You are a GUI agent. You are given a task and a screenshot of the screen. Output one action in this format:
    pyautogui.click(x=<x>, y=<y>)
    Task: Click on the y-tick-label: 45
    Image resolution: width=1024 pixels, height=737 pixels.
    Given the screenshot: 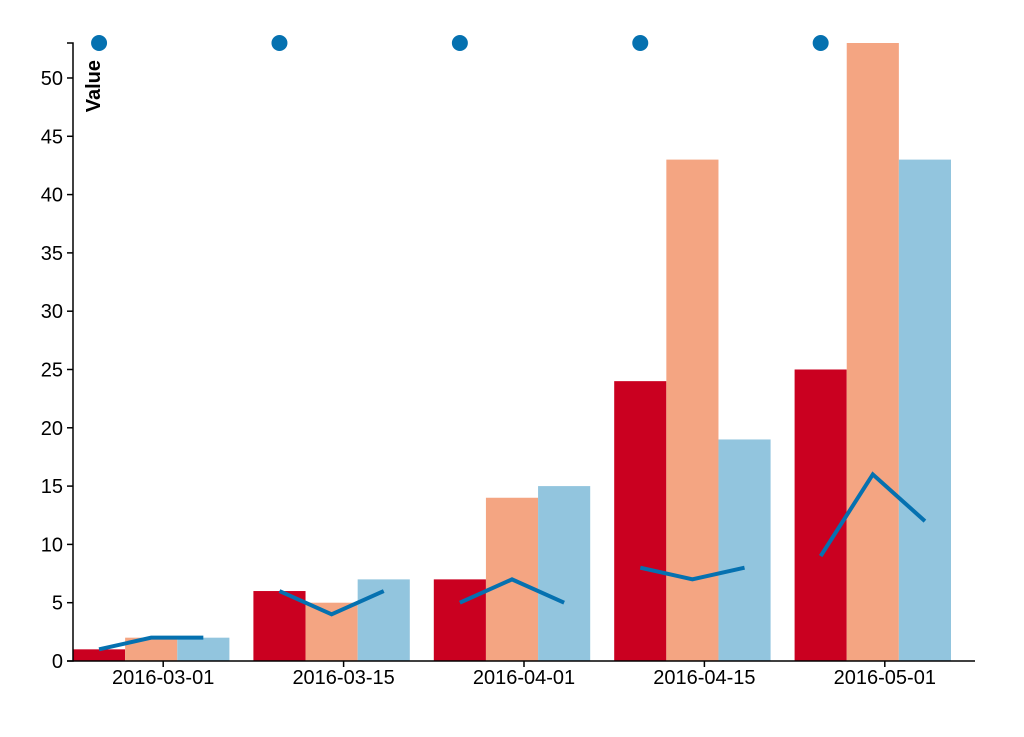 What is the action you would take?
    pyautogui.click(x=52, y=137)
    